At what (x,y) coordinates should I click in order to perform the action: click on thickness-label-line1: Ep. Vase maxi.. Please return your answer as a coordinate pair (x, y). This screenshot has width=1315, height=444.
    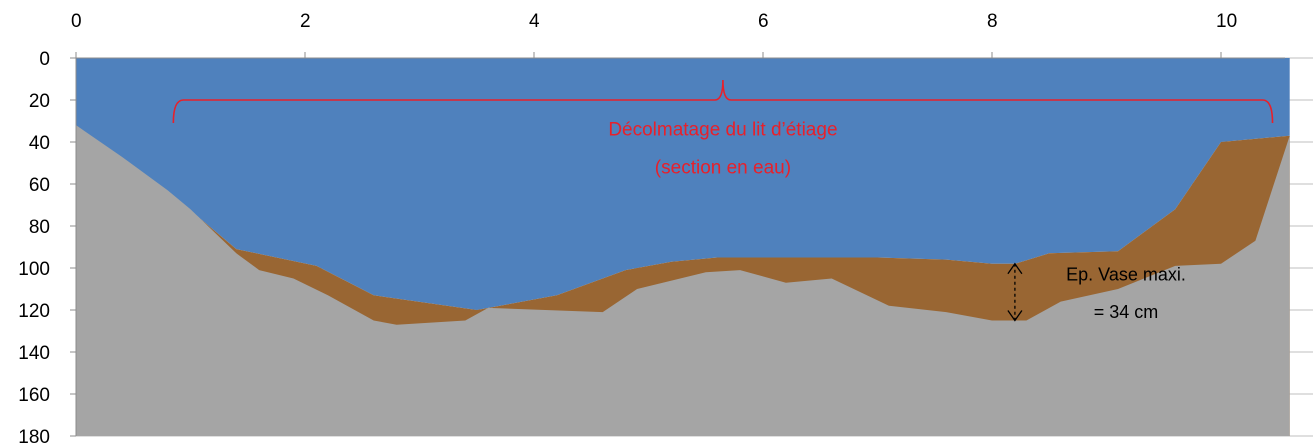
    Looking at the image, I should click on (1126, 274).